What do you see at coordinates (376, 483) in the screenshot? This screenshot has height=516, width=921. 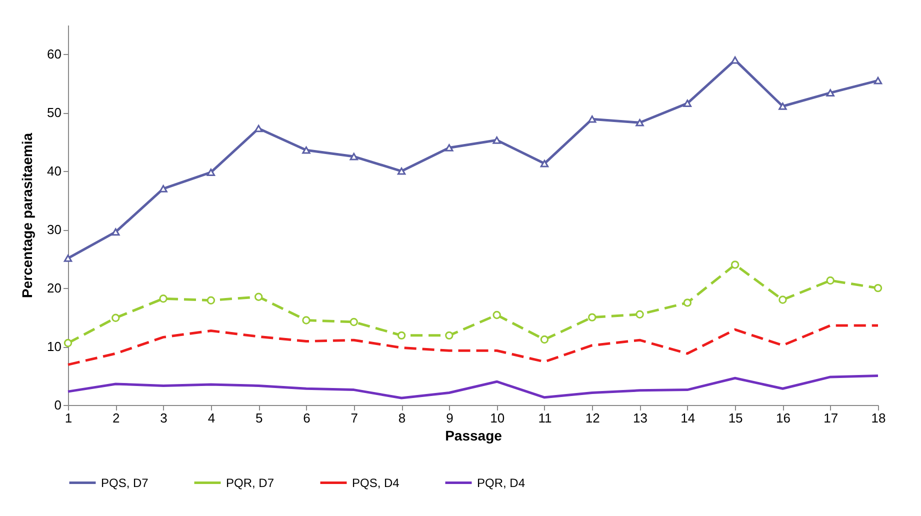 I see `legend-label: PQS, D4` at bounding box center [376, 483].